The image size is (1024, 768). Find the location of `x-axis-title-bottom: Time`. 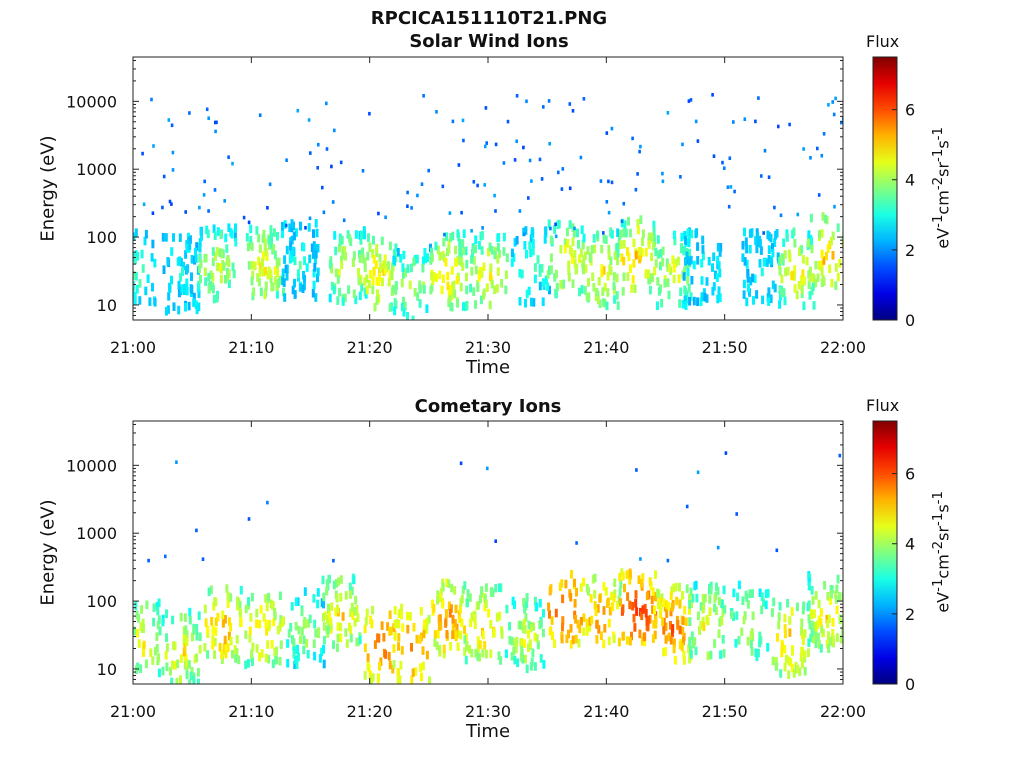

x-axis-title-bottom: Time is located at coordinates (488, 731).